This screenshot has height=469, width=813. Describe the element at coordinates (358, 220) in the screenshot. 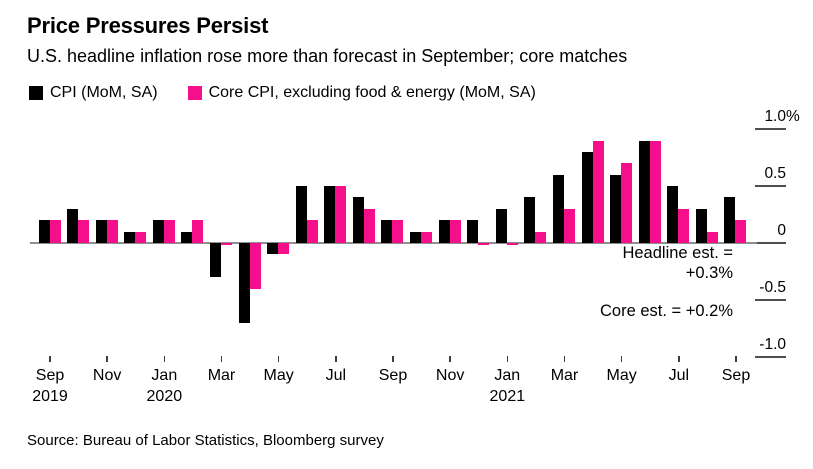

I see `cpi-bar-aug-2020` at that location.